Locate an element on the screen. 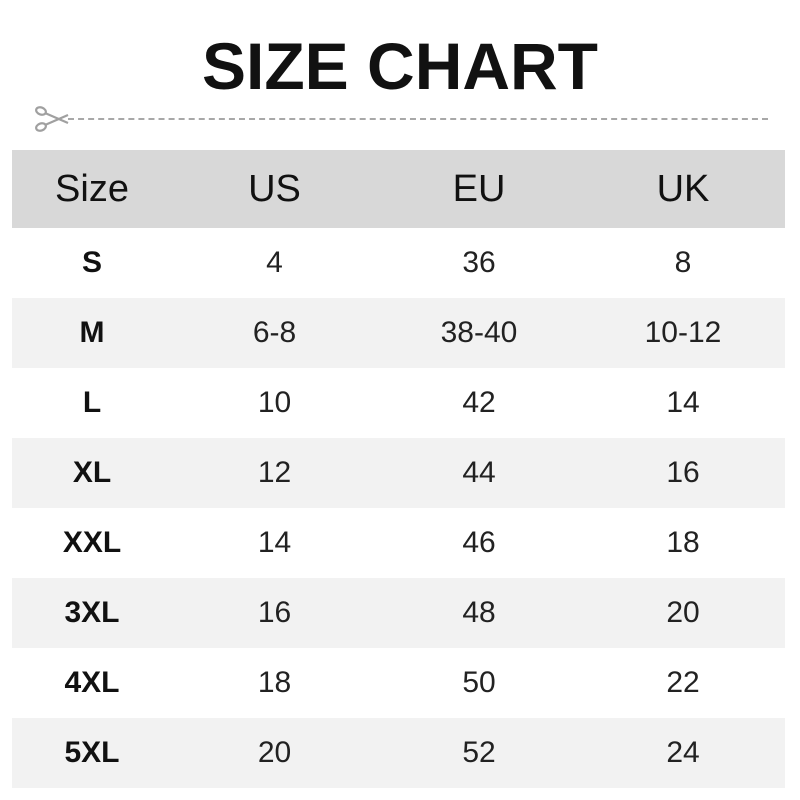 The image size is (800, 800). header-eu: EU is located at coordinates (479, 189).